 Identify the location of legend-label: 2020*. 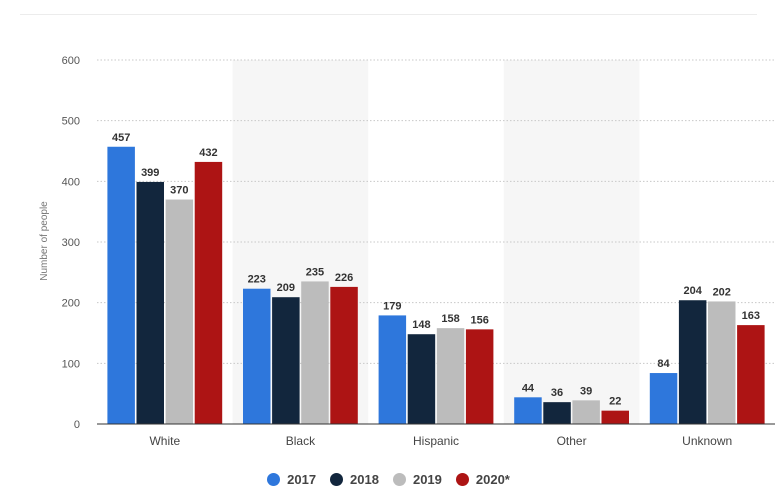
(492, 479).